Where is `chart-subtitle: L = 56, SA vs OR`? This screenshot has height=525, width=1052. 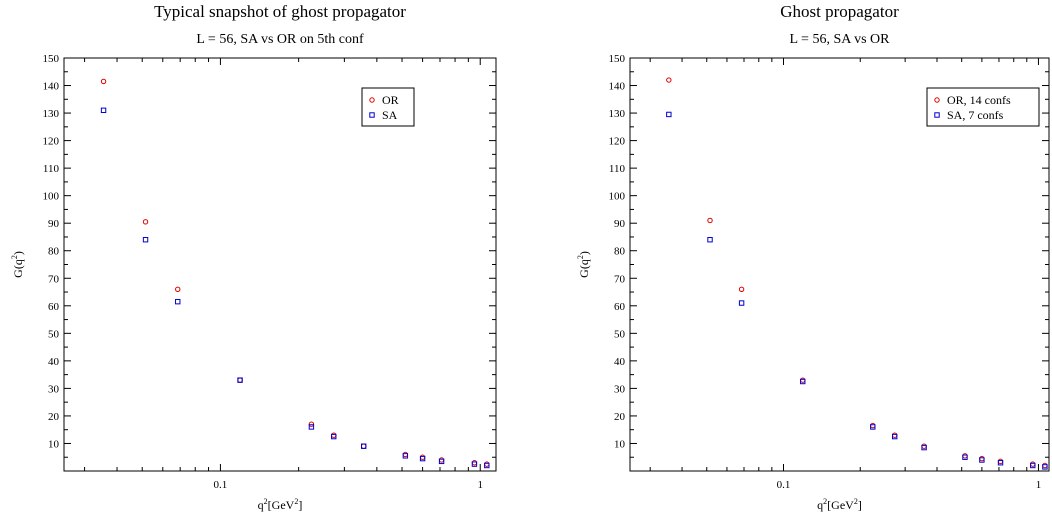
chart-subtitle: L = 56, SA vs OR is located at coordinates (840, 39).